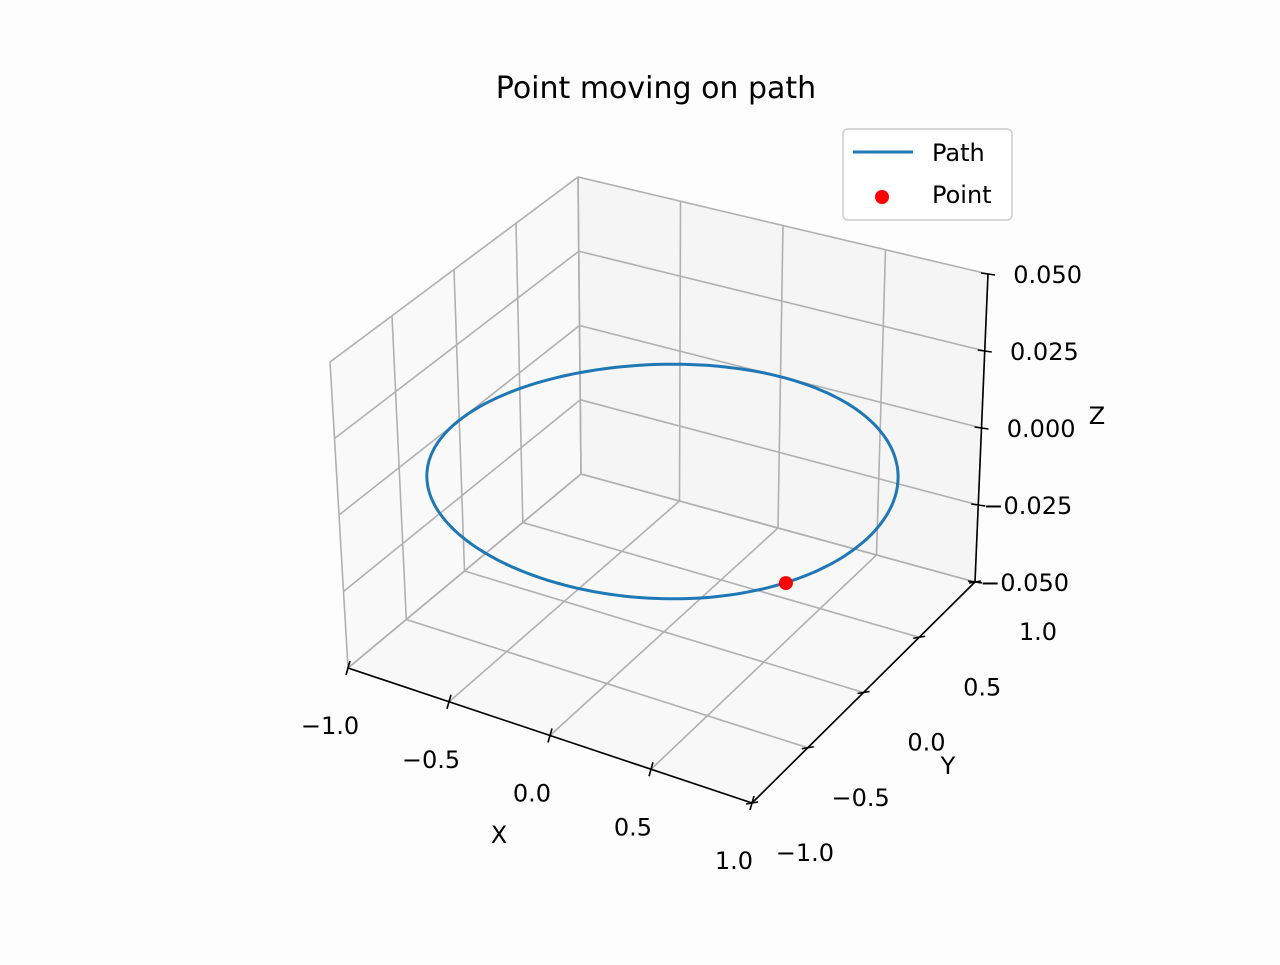 Image resolution: width=1280 pixels, height=965 pixels. What do you see at coordinates (656, 88) in the screenshot?
I see `chart-title: Point moving on path` at bounding box center [656, 88].